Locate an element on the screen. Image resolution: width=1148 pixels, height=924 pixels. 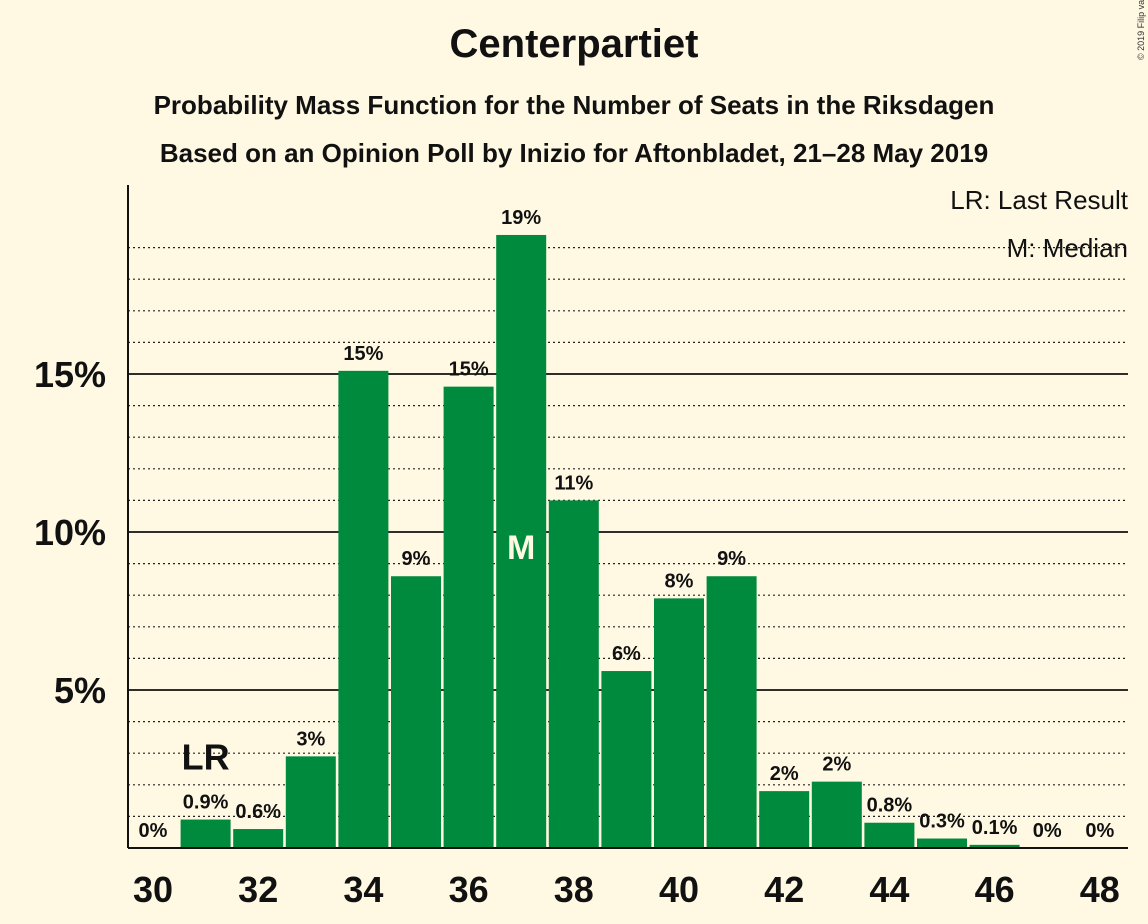
x-tick-label: 42 is located at coordinates (784, 889).